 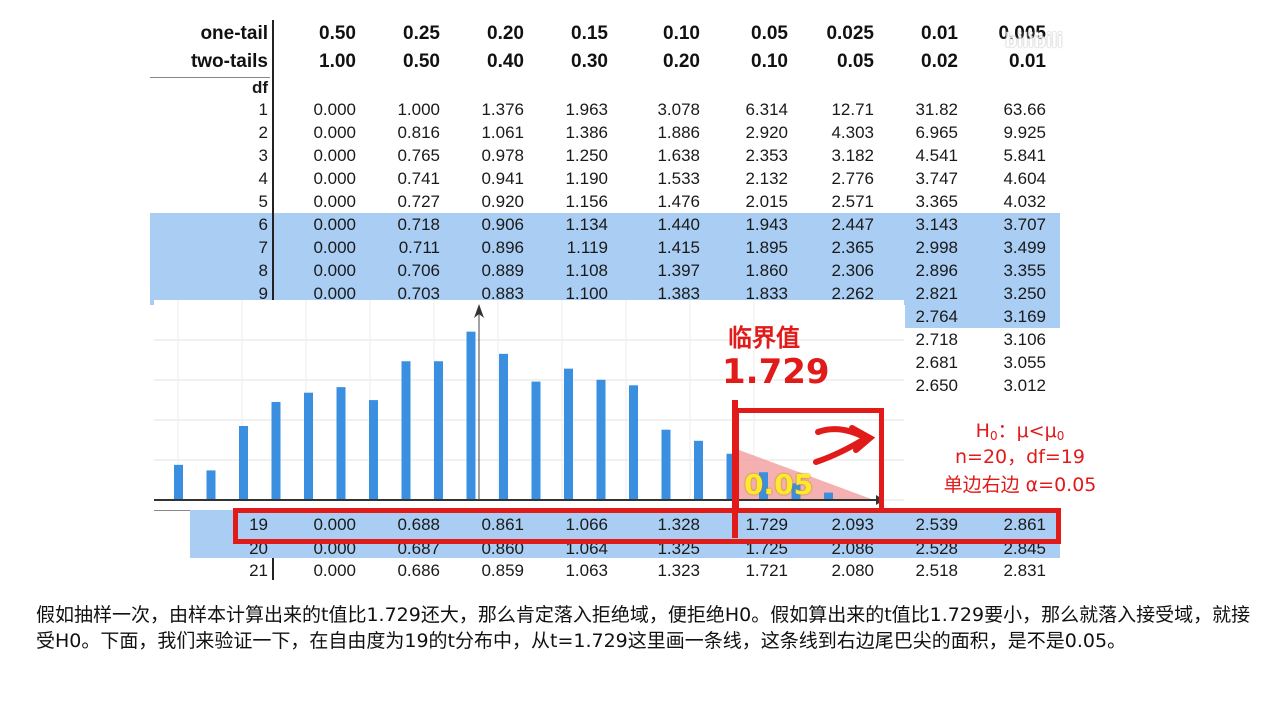 I want to click on table-row-partial: 2.718 3.106, so click(x=982, y=339).